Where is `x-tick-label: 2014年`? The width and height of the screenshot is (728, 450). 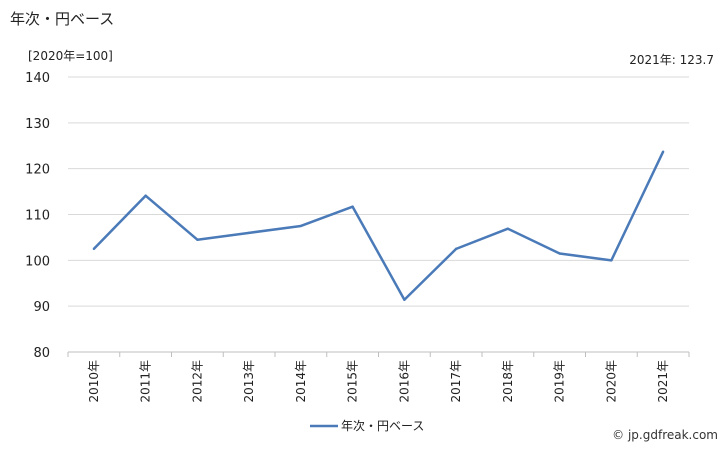 x-tick-label: 2014年 is located at coordinates (301, 381).